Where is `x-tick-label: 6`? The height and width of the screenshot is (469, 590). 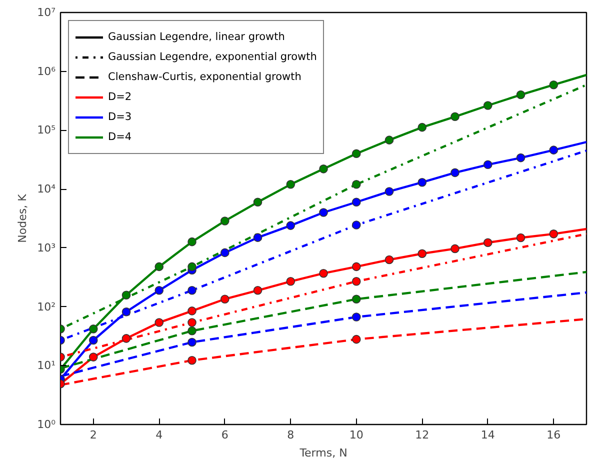 x-tick-label: 6 is located at coordinates (224, 435).